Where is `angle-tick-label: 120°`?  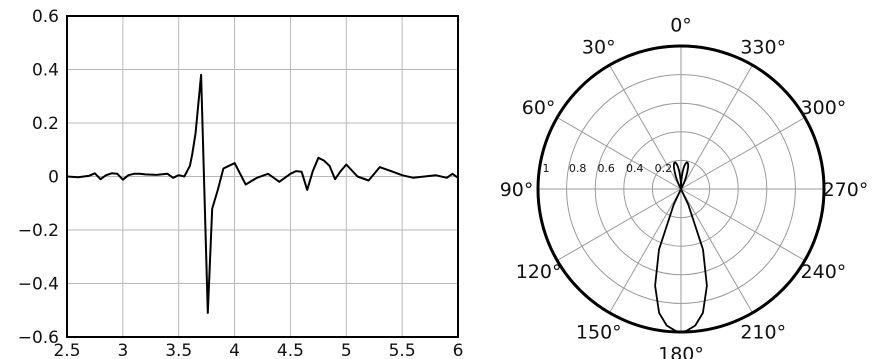 angle-tick-label: 120° is located at coordinates (539, 272).